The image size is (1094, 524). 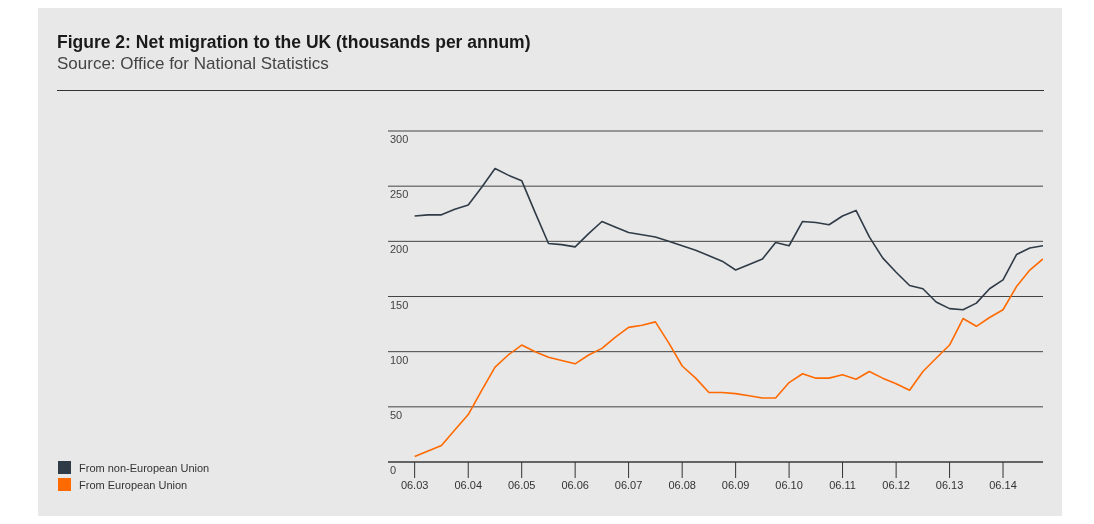 I want to click on y-tick-label: 300, so click(x=399, y=139).